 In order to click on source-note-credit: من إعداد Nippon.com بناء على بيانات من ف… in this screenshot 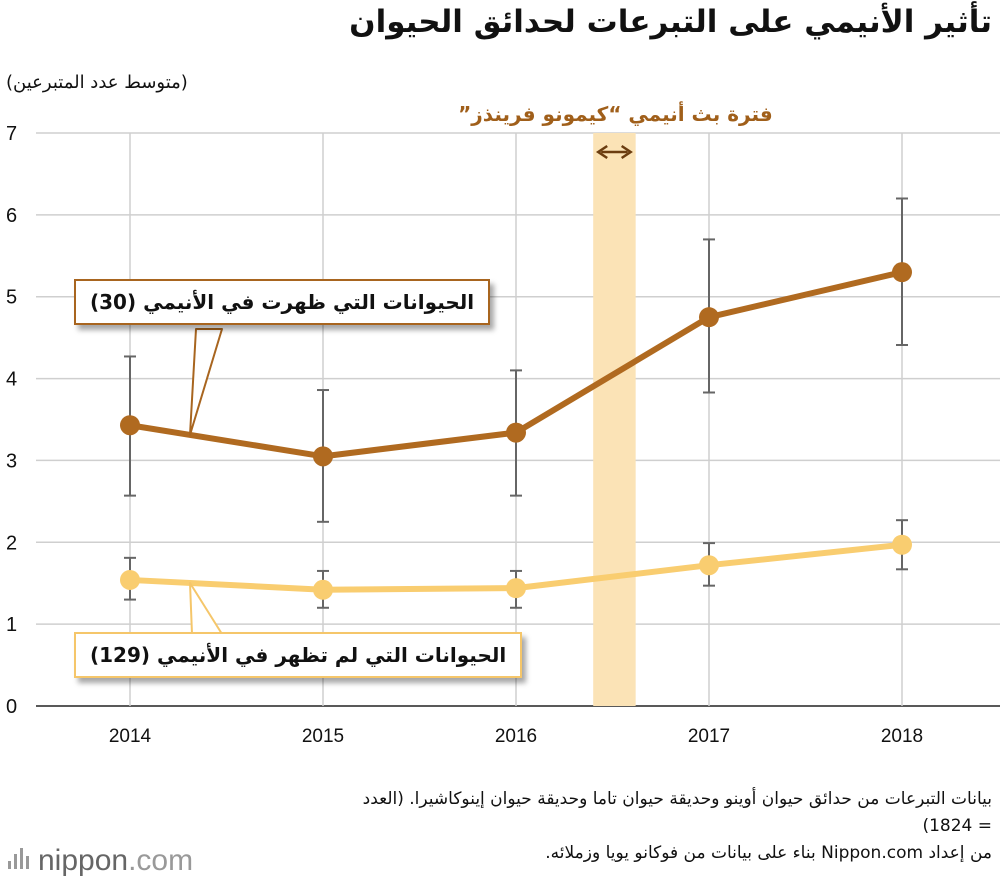, I will do `click(768, 853)`.